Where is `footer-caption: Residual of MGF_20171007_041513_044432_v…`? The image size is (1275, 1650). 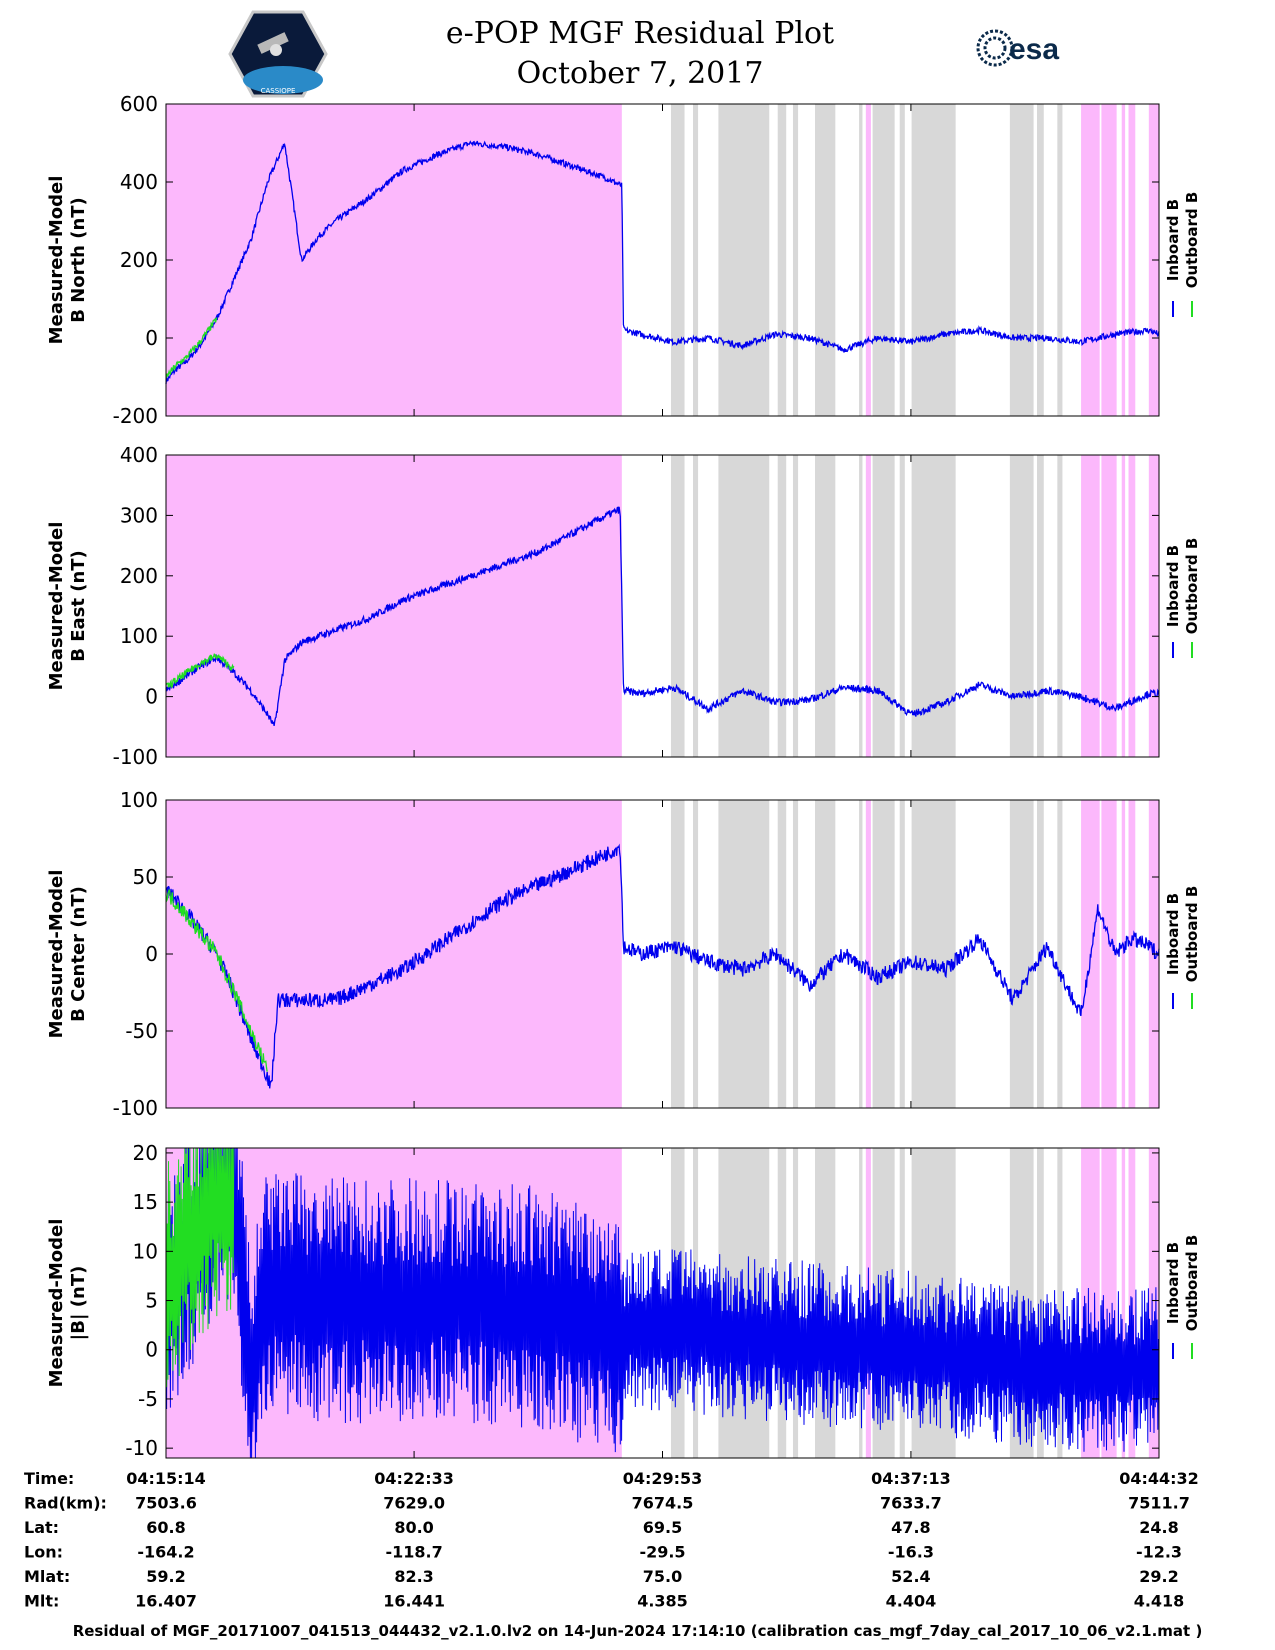 footer-caption: Residual of MGF_20171007_041513_044432_v… is located at coordinates (637, 1631).